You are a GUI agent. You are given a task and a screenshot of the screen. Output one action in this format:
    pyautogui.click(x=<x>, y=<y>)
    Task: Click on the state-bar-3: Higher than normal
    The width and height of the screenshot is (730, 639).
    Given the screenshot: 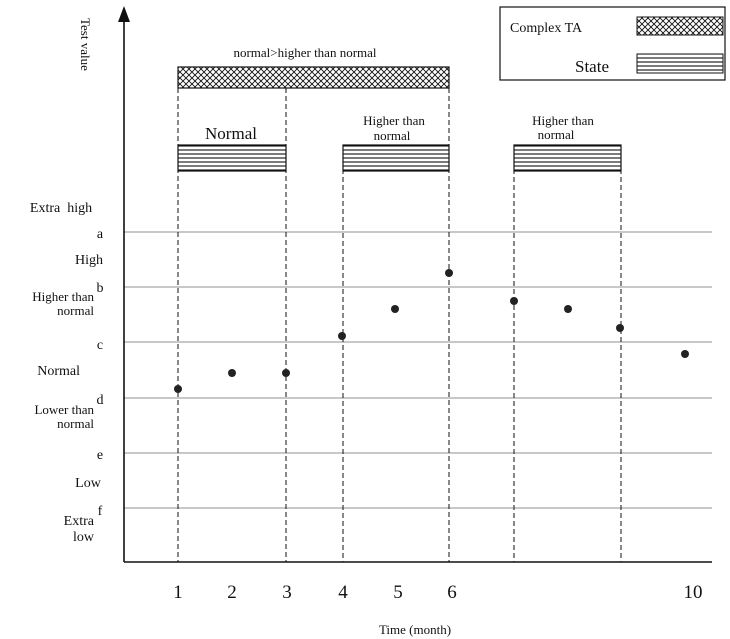 What is the action you would take?
    pyautogui.click(x=567, y=142)
    